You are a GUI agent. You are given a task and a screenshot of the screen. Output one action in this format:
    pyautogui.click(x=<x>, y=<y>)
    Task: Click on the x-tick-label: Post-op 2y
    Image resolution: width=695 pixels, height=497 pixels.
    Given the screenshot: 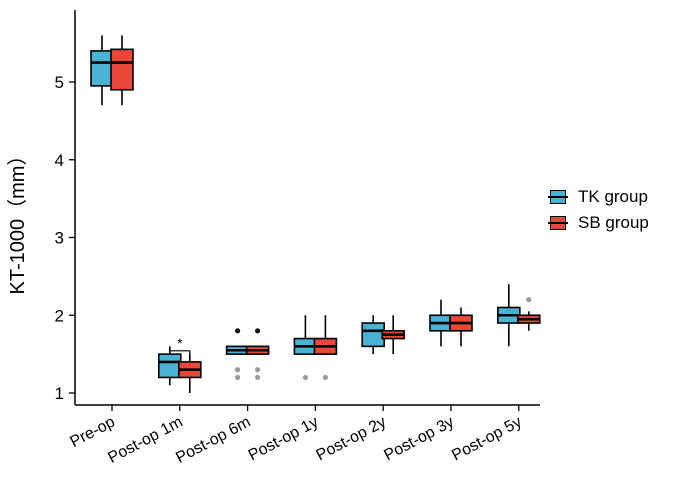 What is the action you would take?
    pyautogui.click(x=352, y=439)
    